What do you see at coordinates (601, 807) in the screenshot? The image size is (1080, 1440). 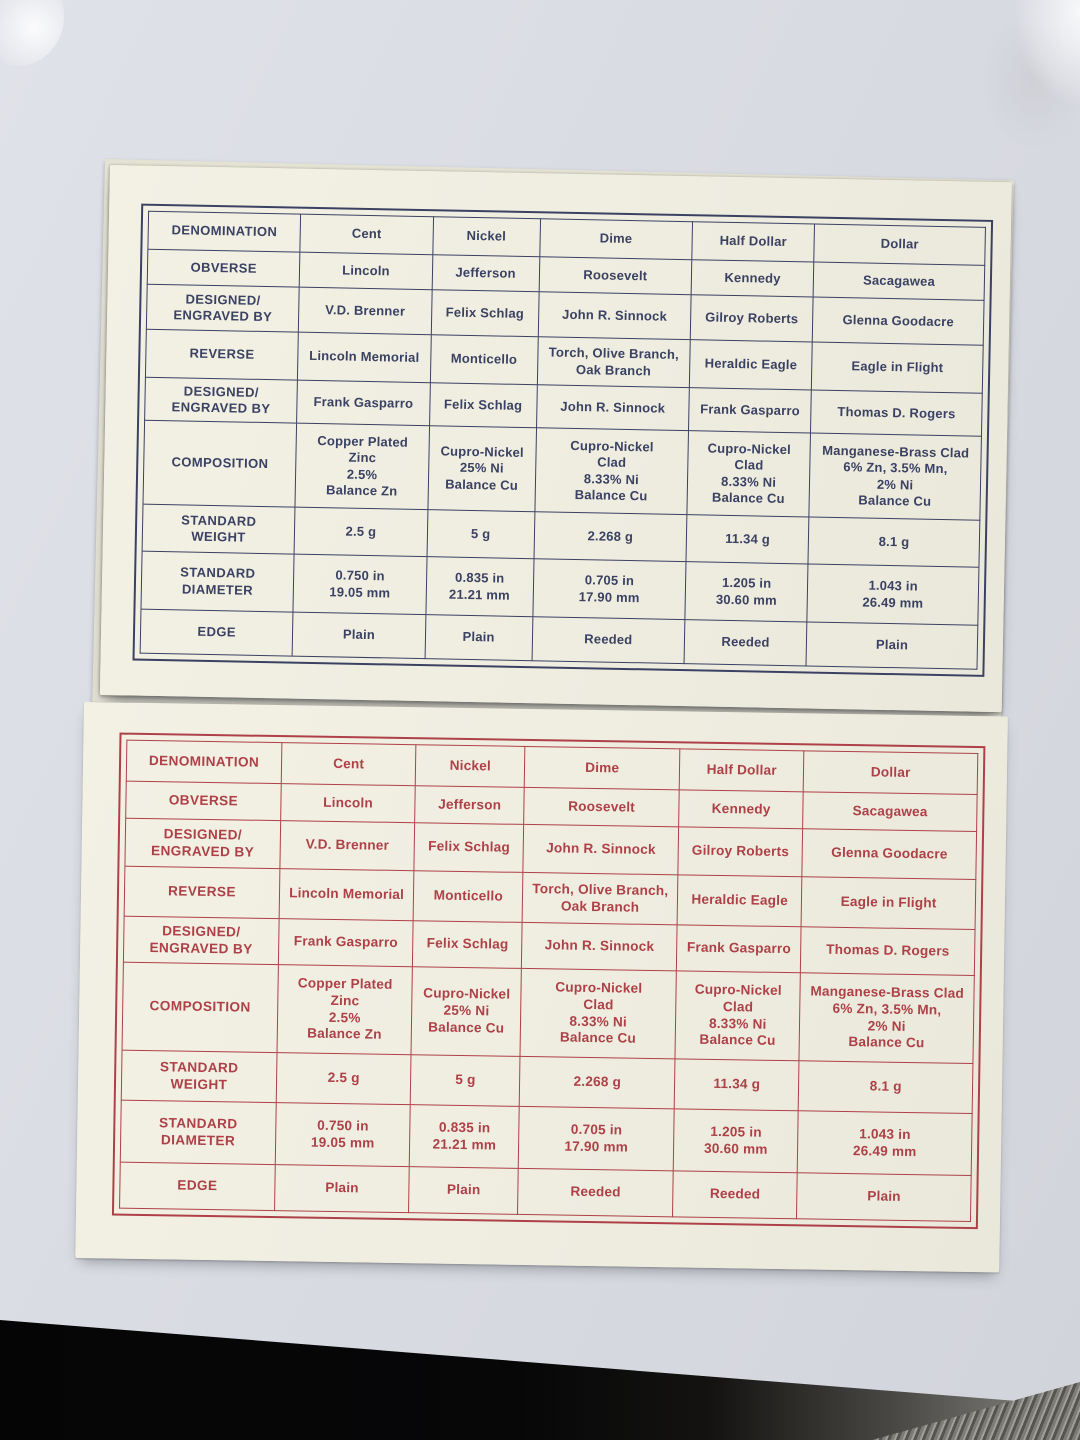 I see `cell: Roosevelt` at bounding box center [601, 807].